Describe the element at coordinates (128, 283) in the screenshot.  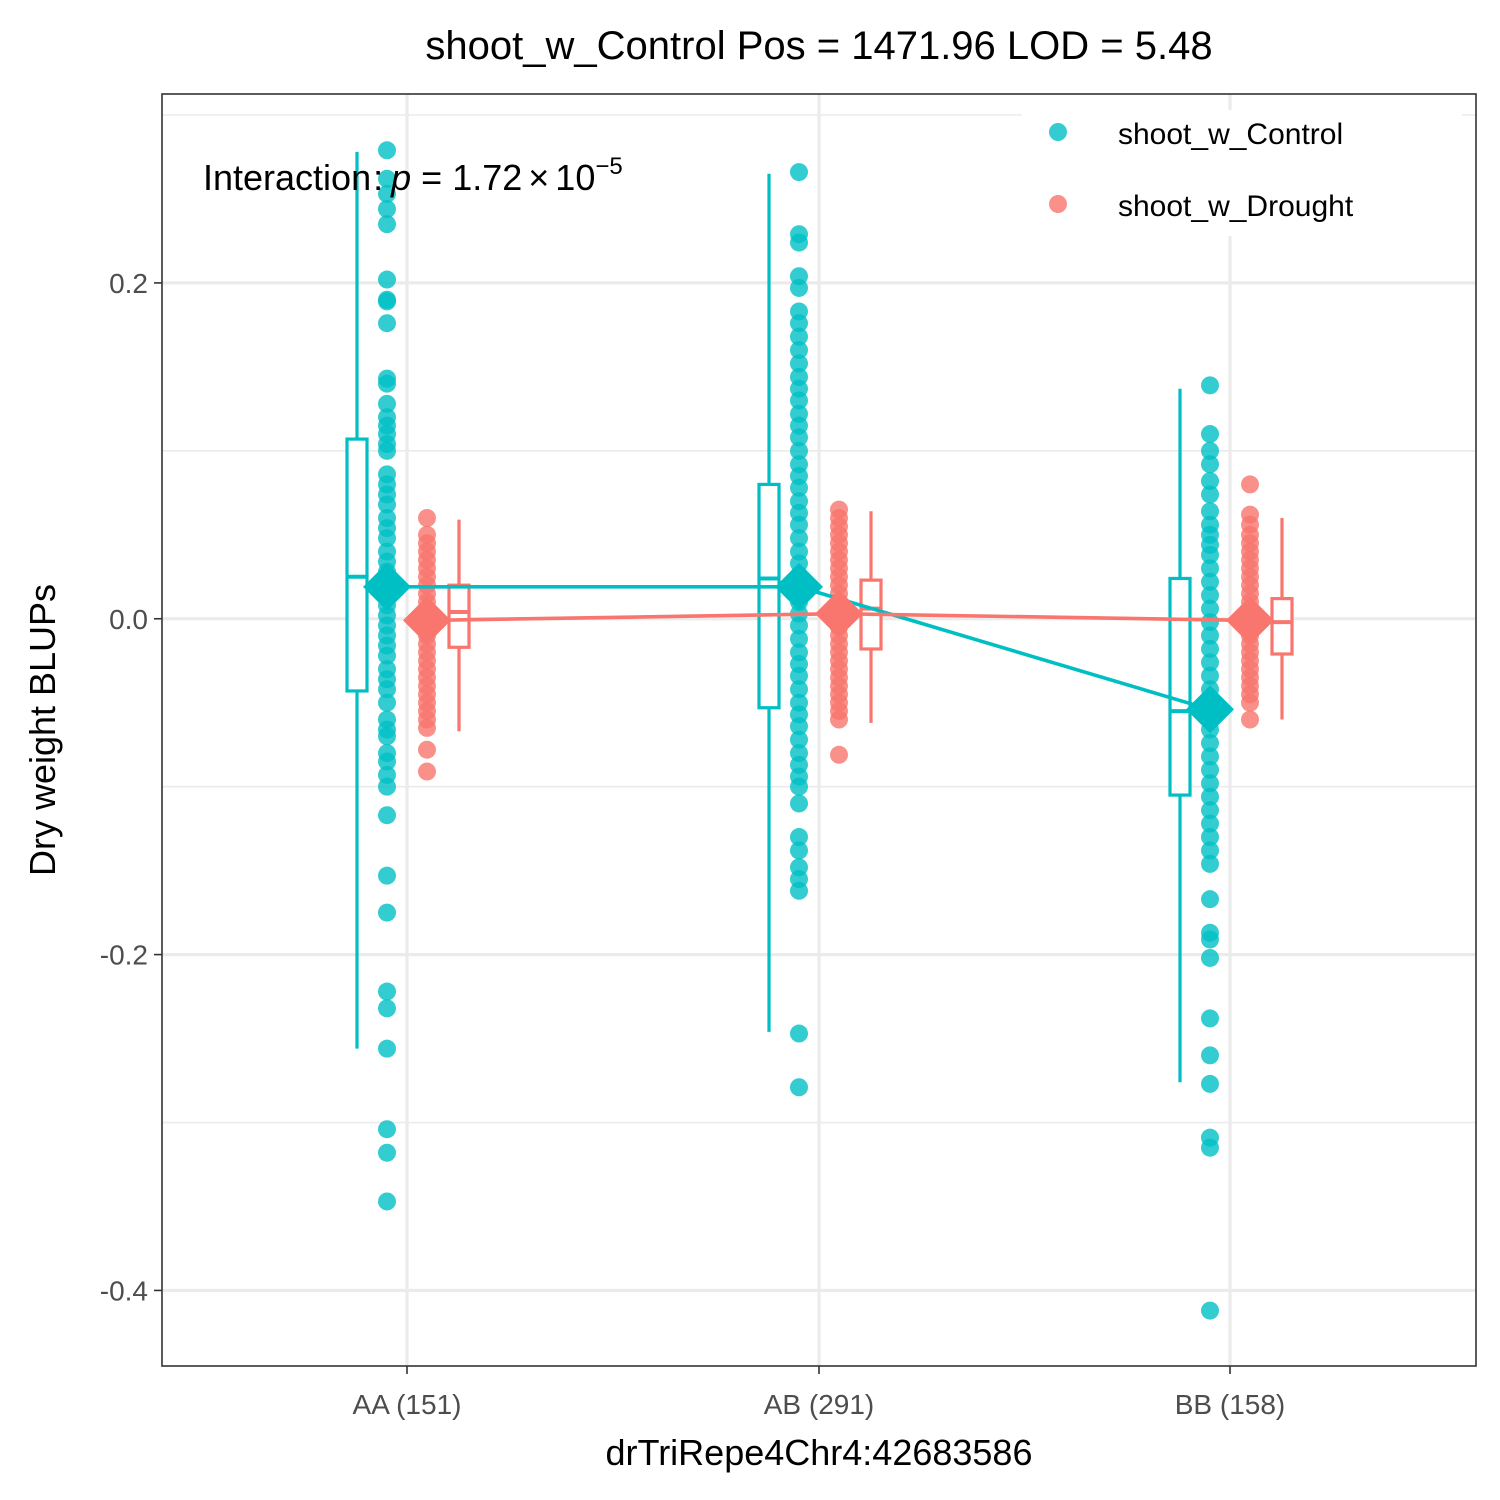
I see `y-tick-label: 0.2` at that location.